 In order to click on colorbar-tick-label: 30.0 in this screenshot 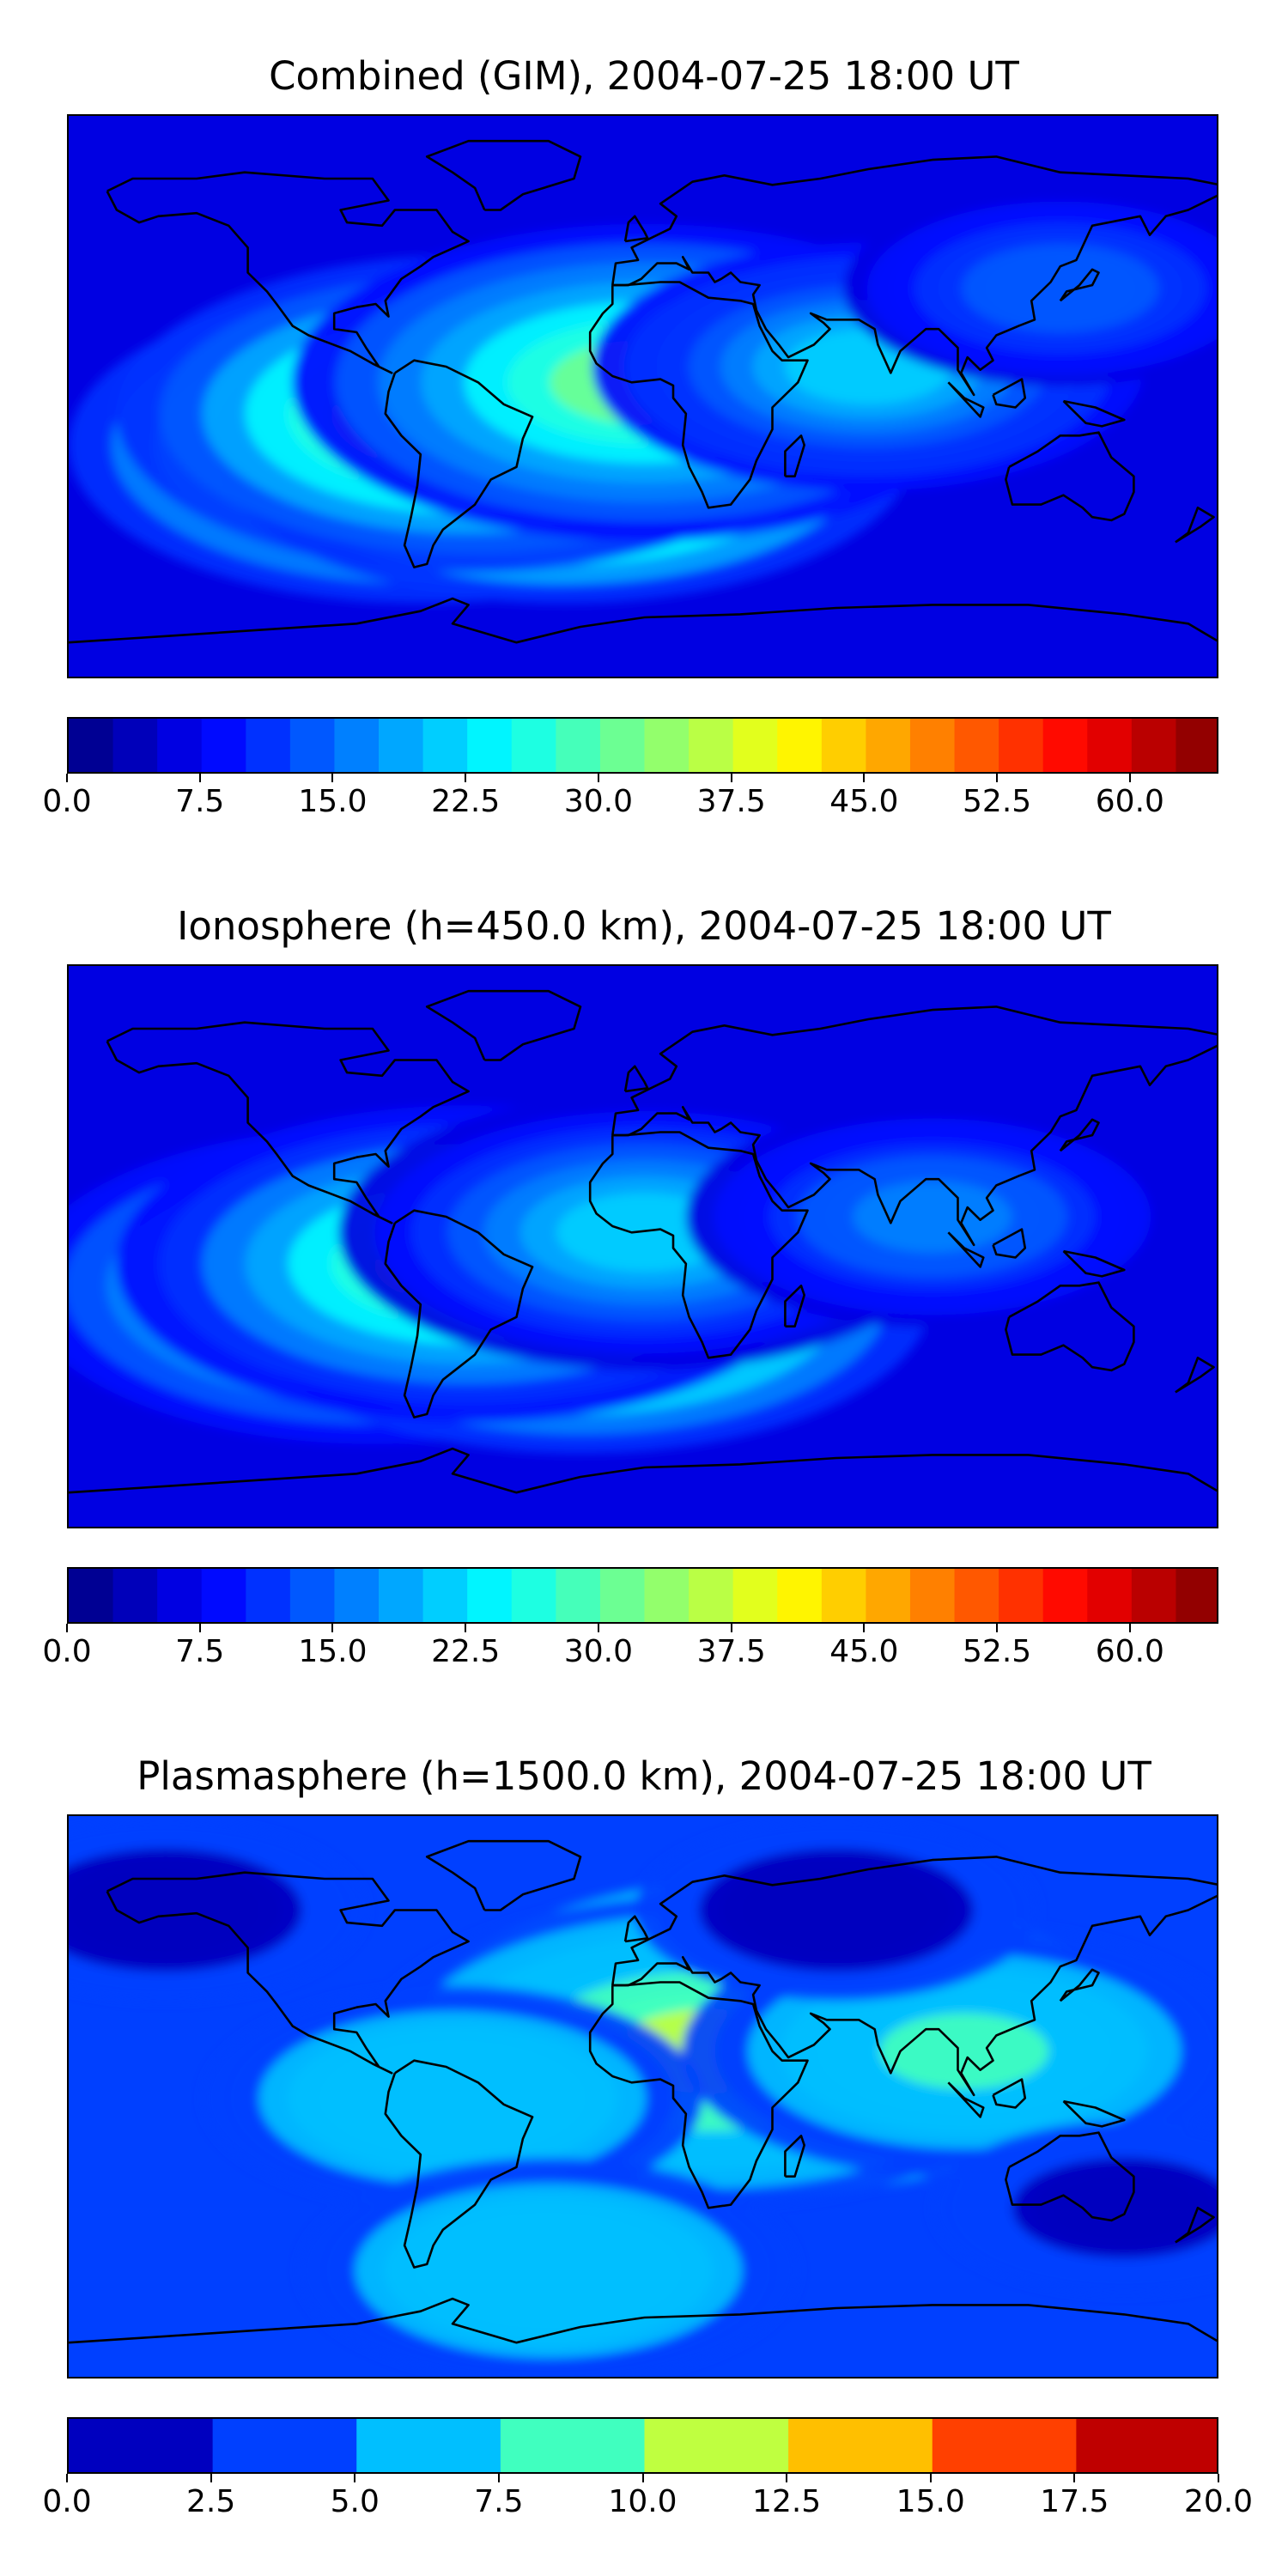, I will do `click(598, 1652)`.